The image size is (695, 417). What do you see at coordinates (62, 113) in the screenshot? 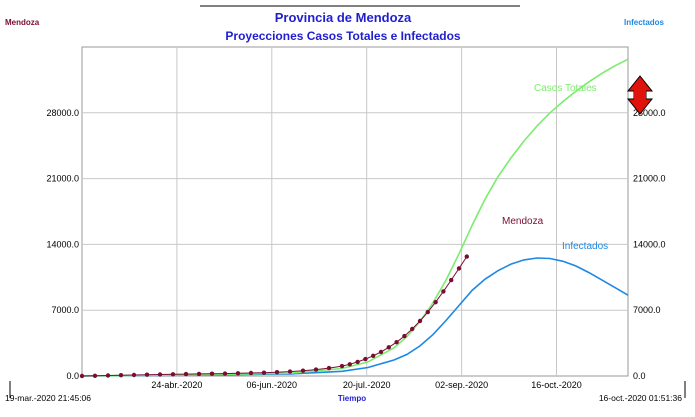
I see `y-tick-label-left: 28000.0` at bounding box center [62, 113].